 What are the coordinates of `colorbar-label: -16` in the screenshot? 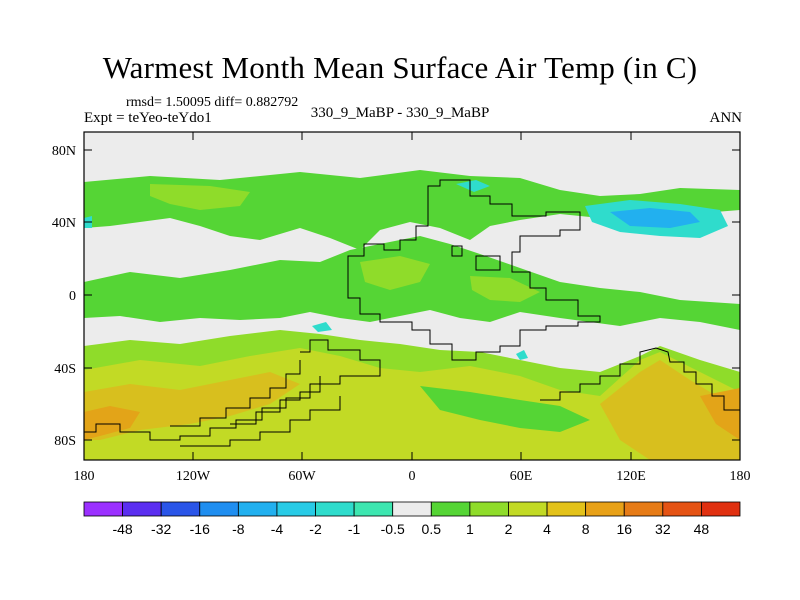 It's located at (200, 529).